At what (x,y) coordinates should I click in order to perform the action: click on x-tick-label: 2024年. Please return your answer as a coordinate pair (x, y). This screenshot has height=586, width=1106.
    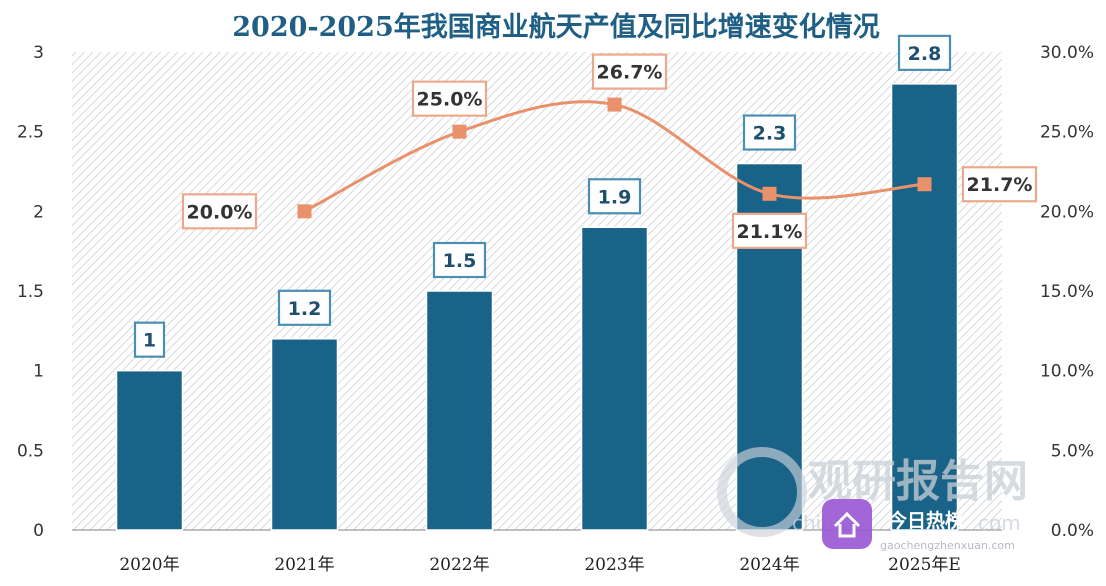
    Looking at the image, I should click on (769, 565).